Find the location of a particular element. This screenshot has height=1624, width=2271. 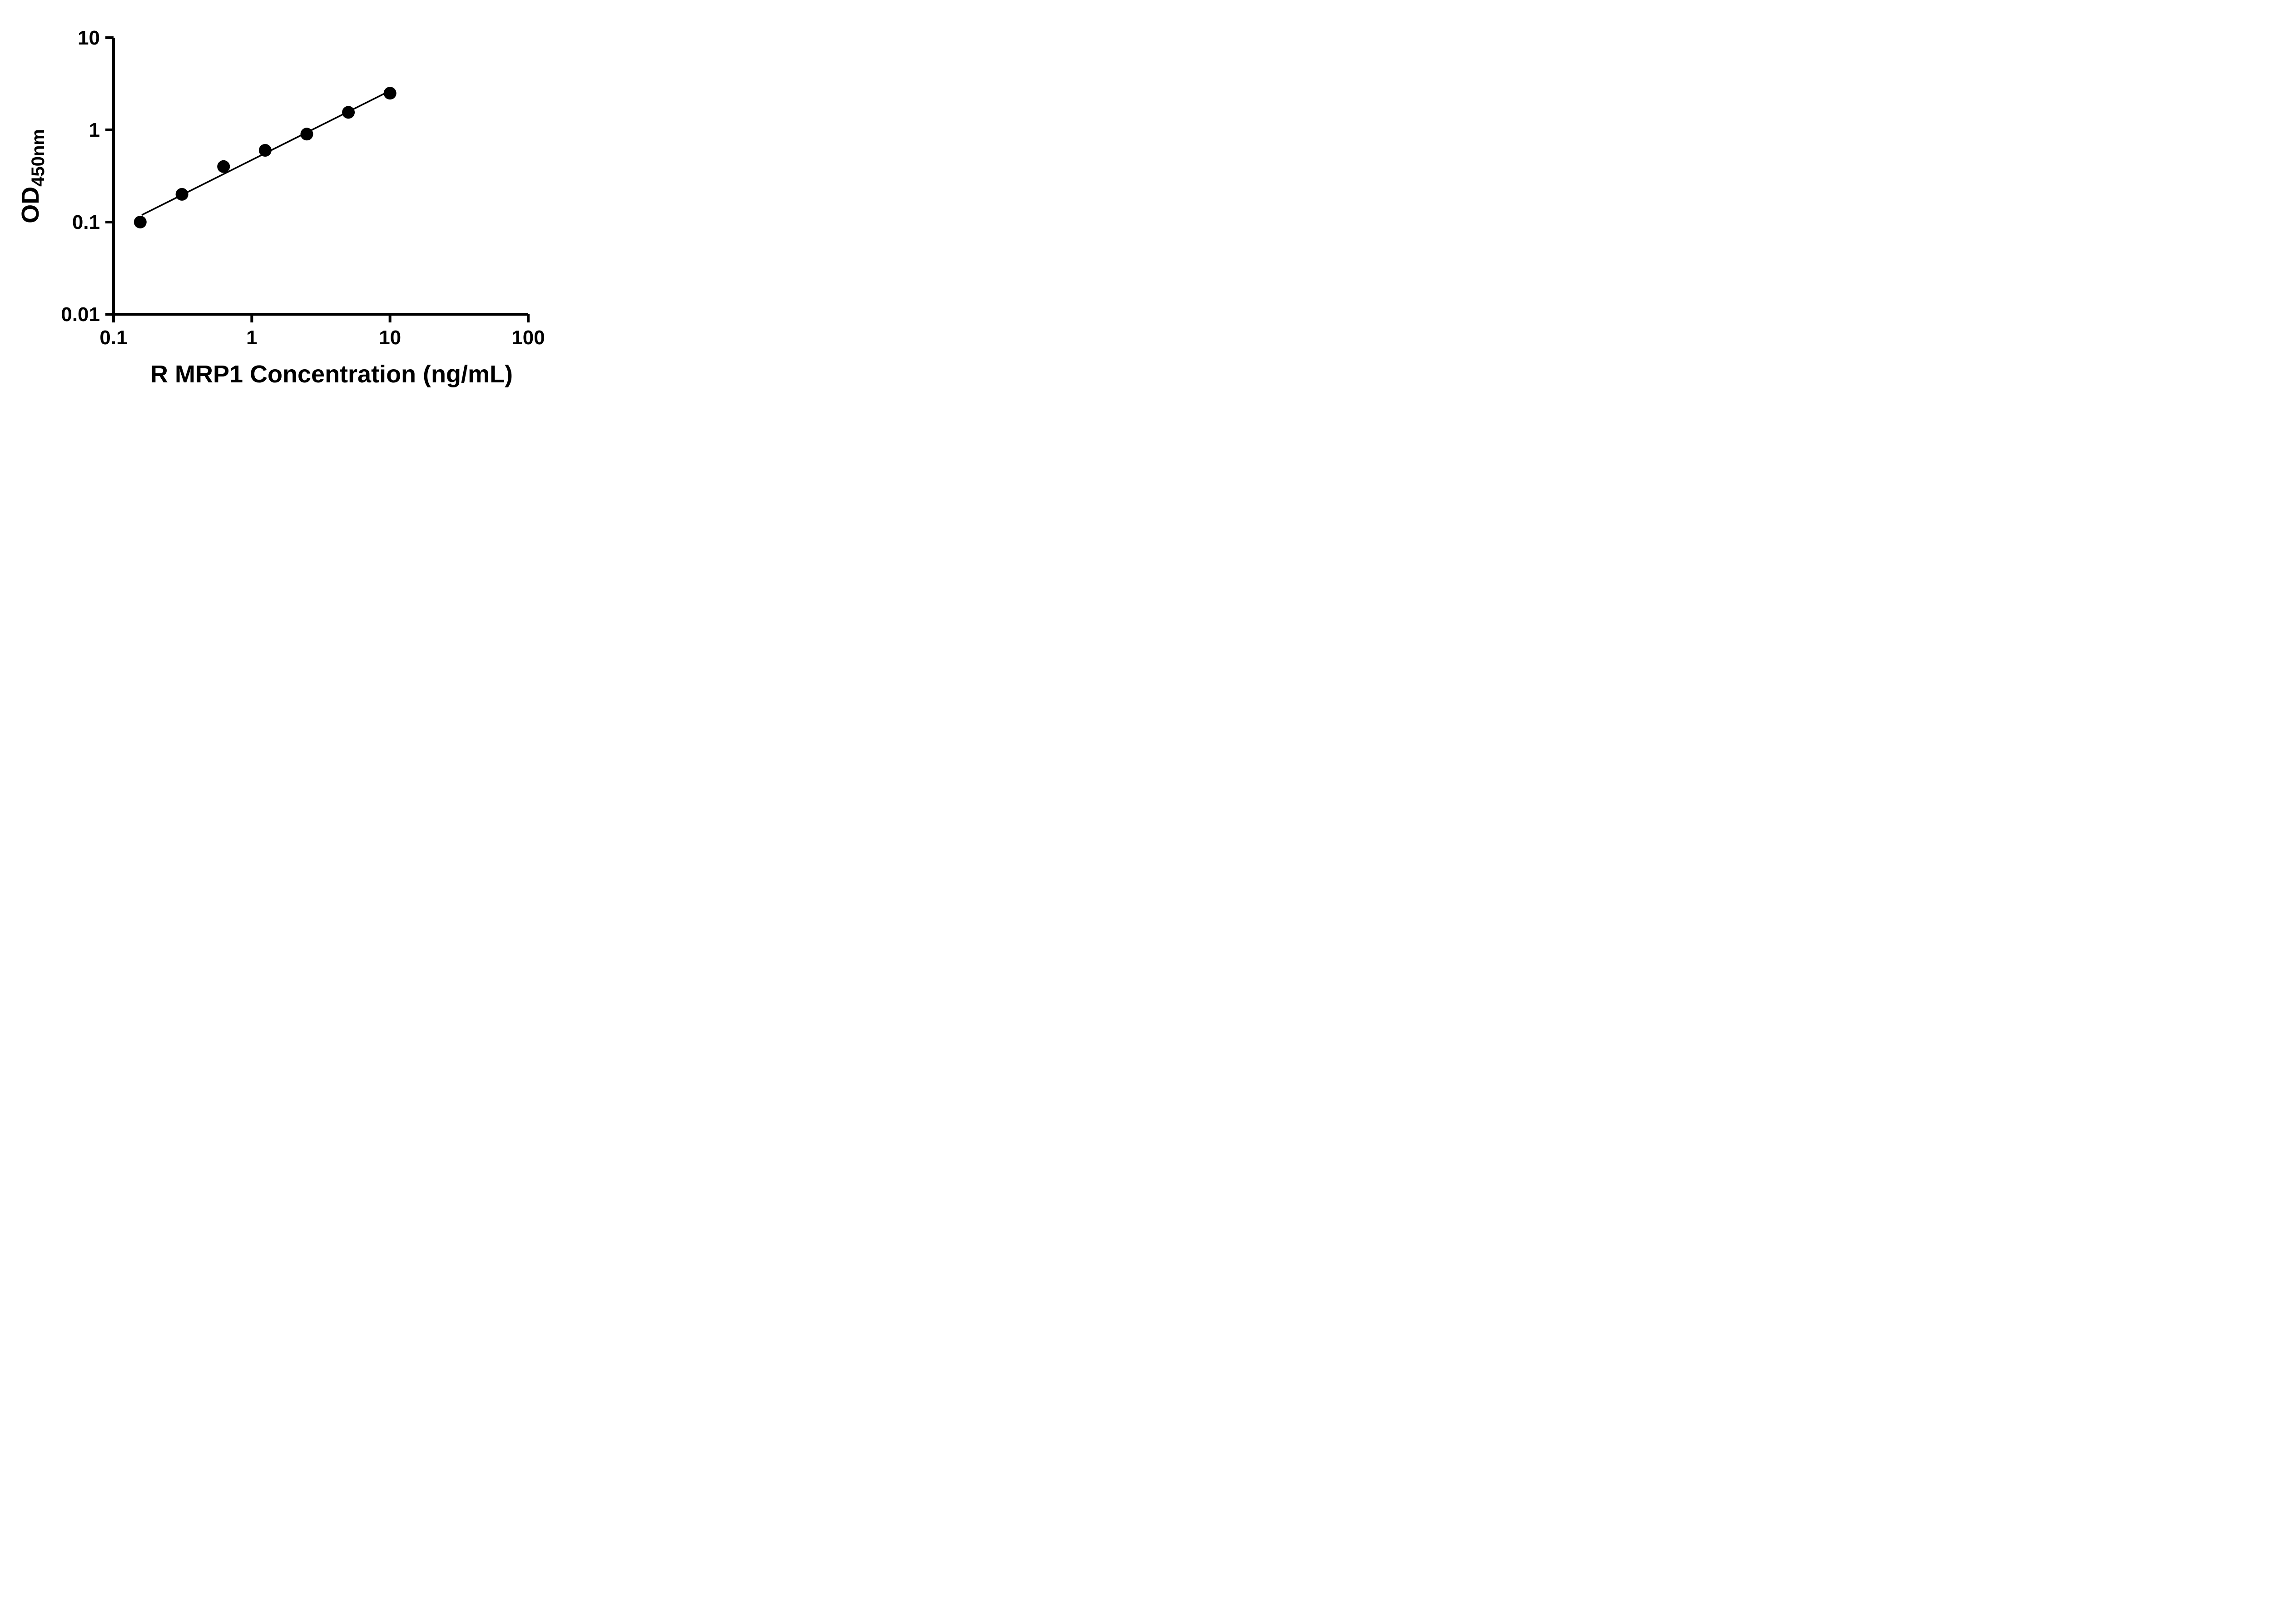

y-tick-label: 0.01 is located at coordinates (80, 314).